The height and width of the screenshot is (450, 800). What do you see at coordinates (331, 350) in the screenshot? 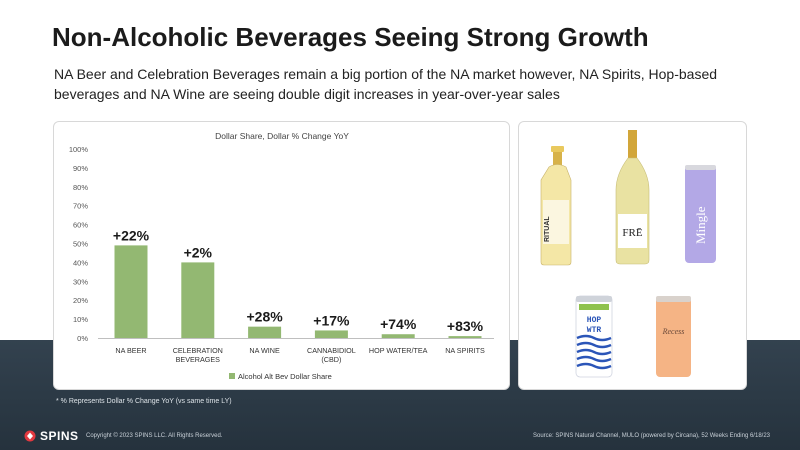
I see `x-tick-label: CANNABIDIOL` at bounding box center [331, 350].